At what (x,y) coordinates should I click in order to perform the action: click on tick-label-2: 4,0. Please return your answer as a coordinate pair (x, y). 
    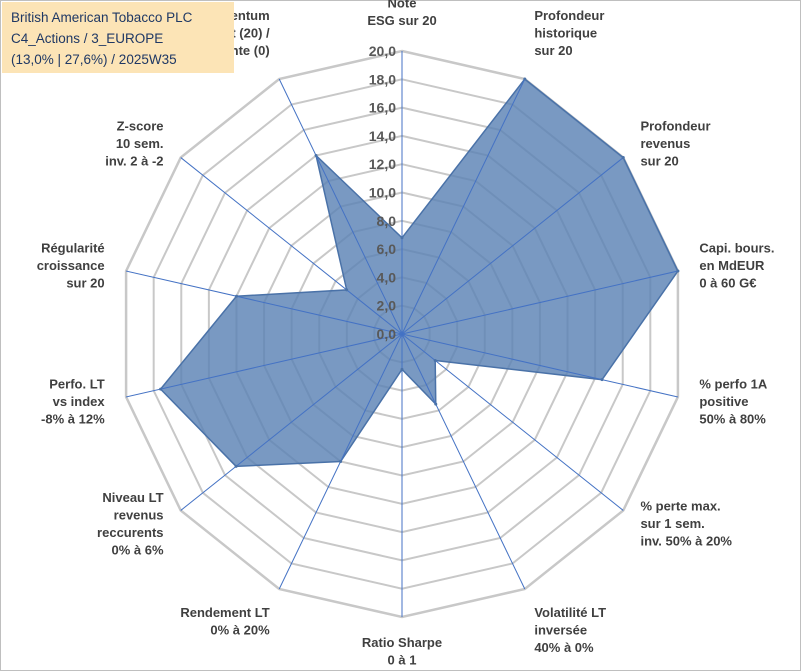
    Looking at the image, I should click on (387, 277).